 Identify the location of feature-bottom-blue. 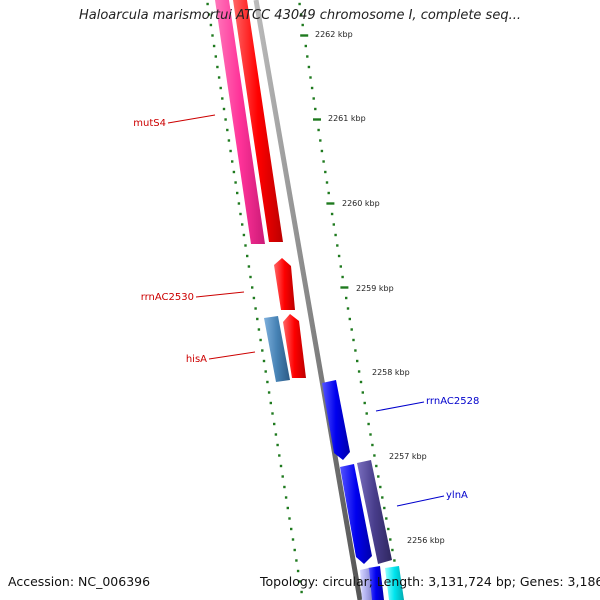
(376, 583).